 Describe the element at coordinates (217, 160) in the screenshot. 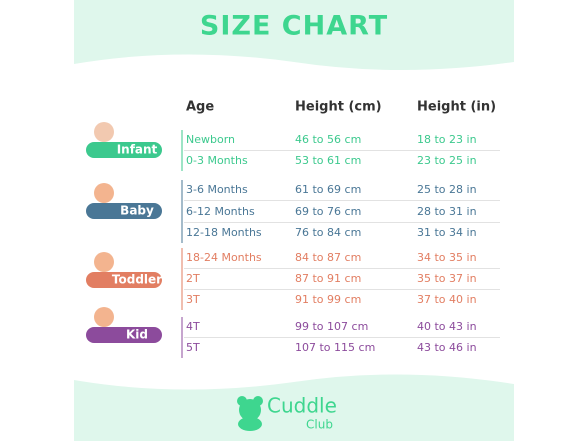

I see `cell: 0-3 Months` at that location.